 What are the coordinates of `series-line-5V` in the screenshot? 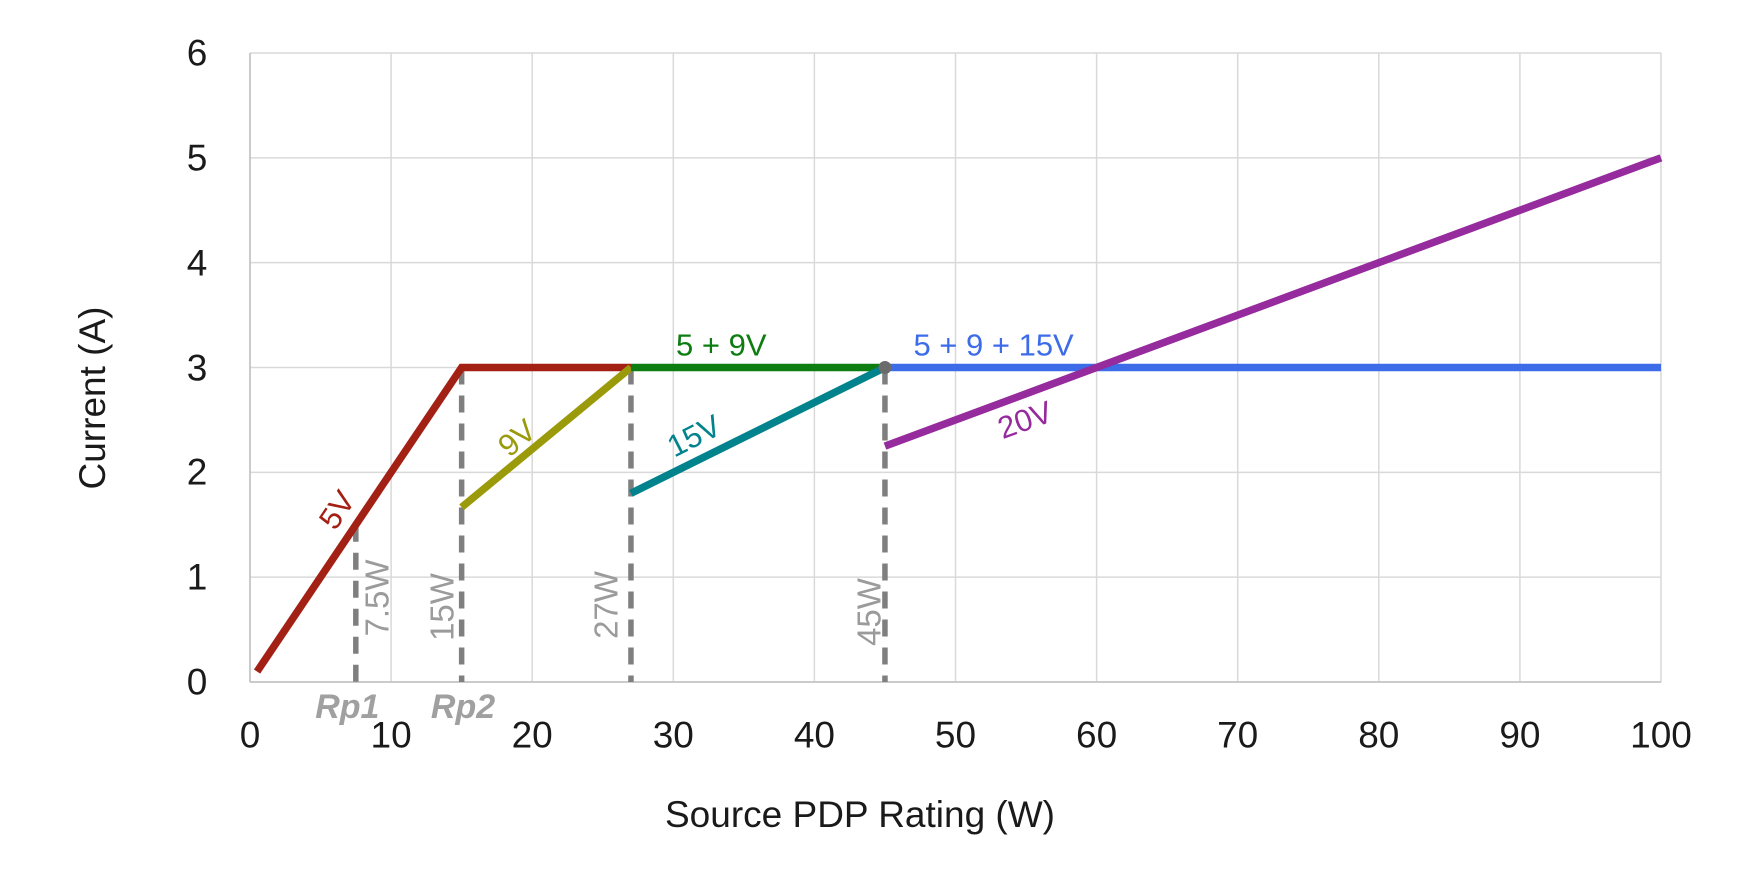 It's located at (442, 518).